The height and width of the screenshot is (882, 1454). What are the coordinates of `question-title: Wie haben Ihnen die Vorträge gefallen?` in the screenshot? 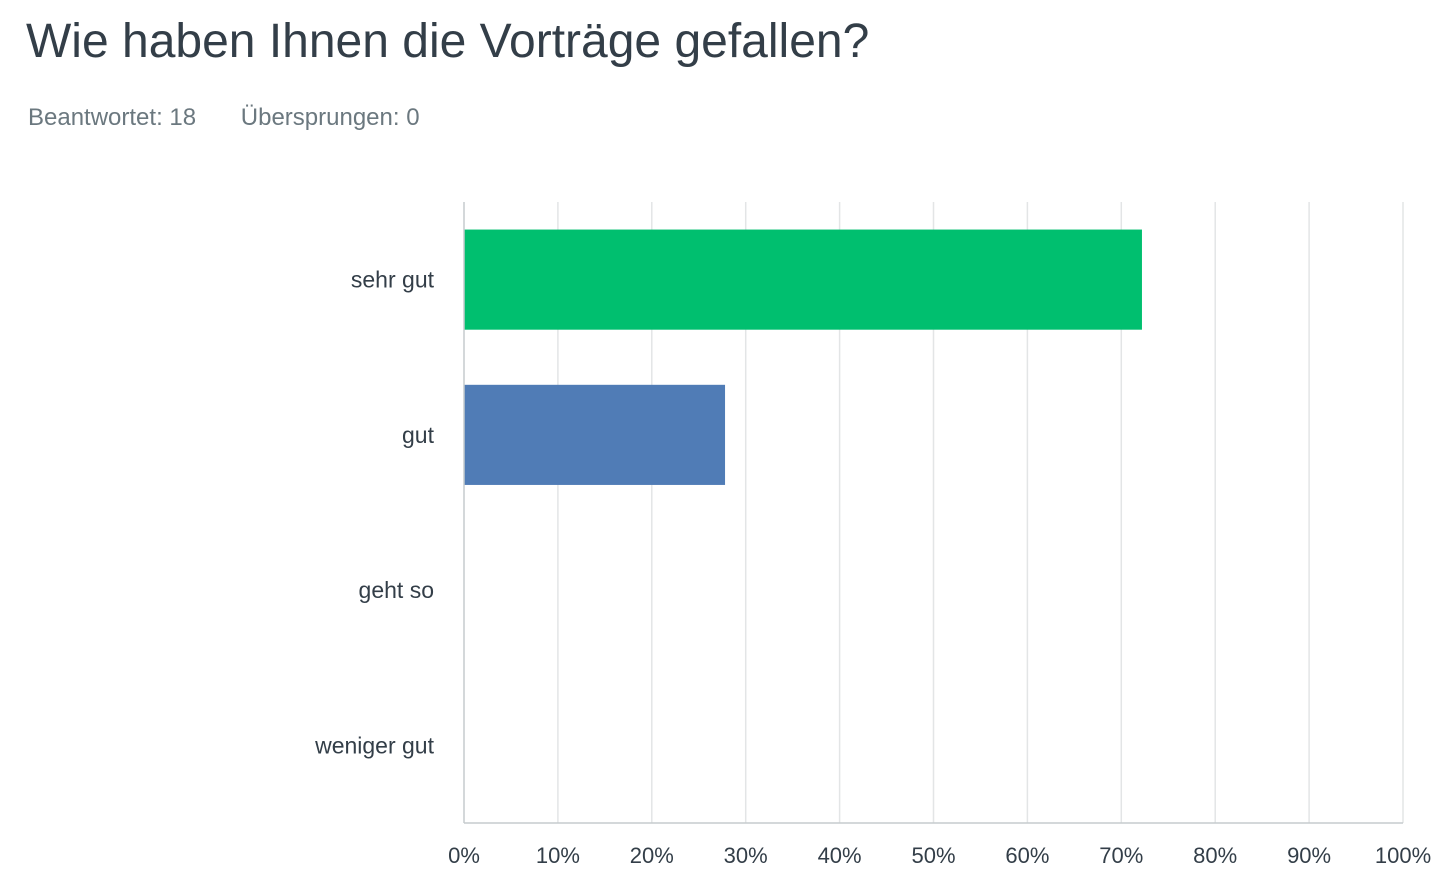 It's located at (448, 41).